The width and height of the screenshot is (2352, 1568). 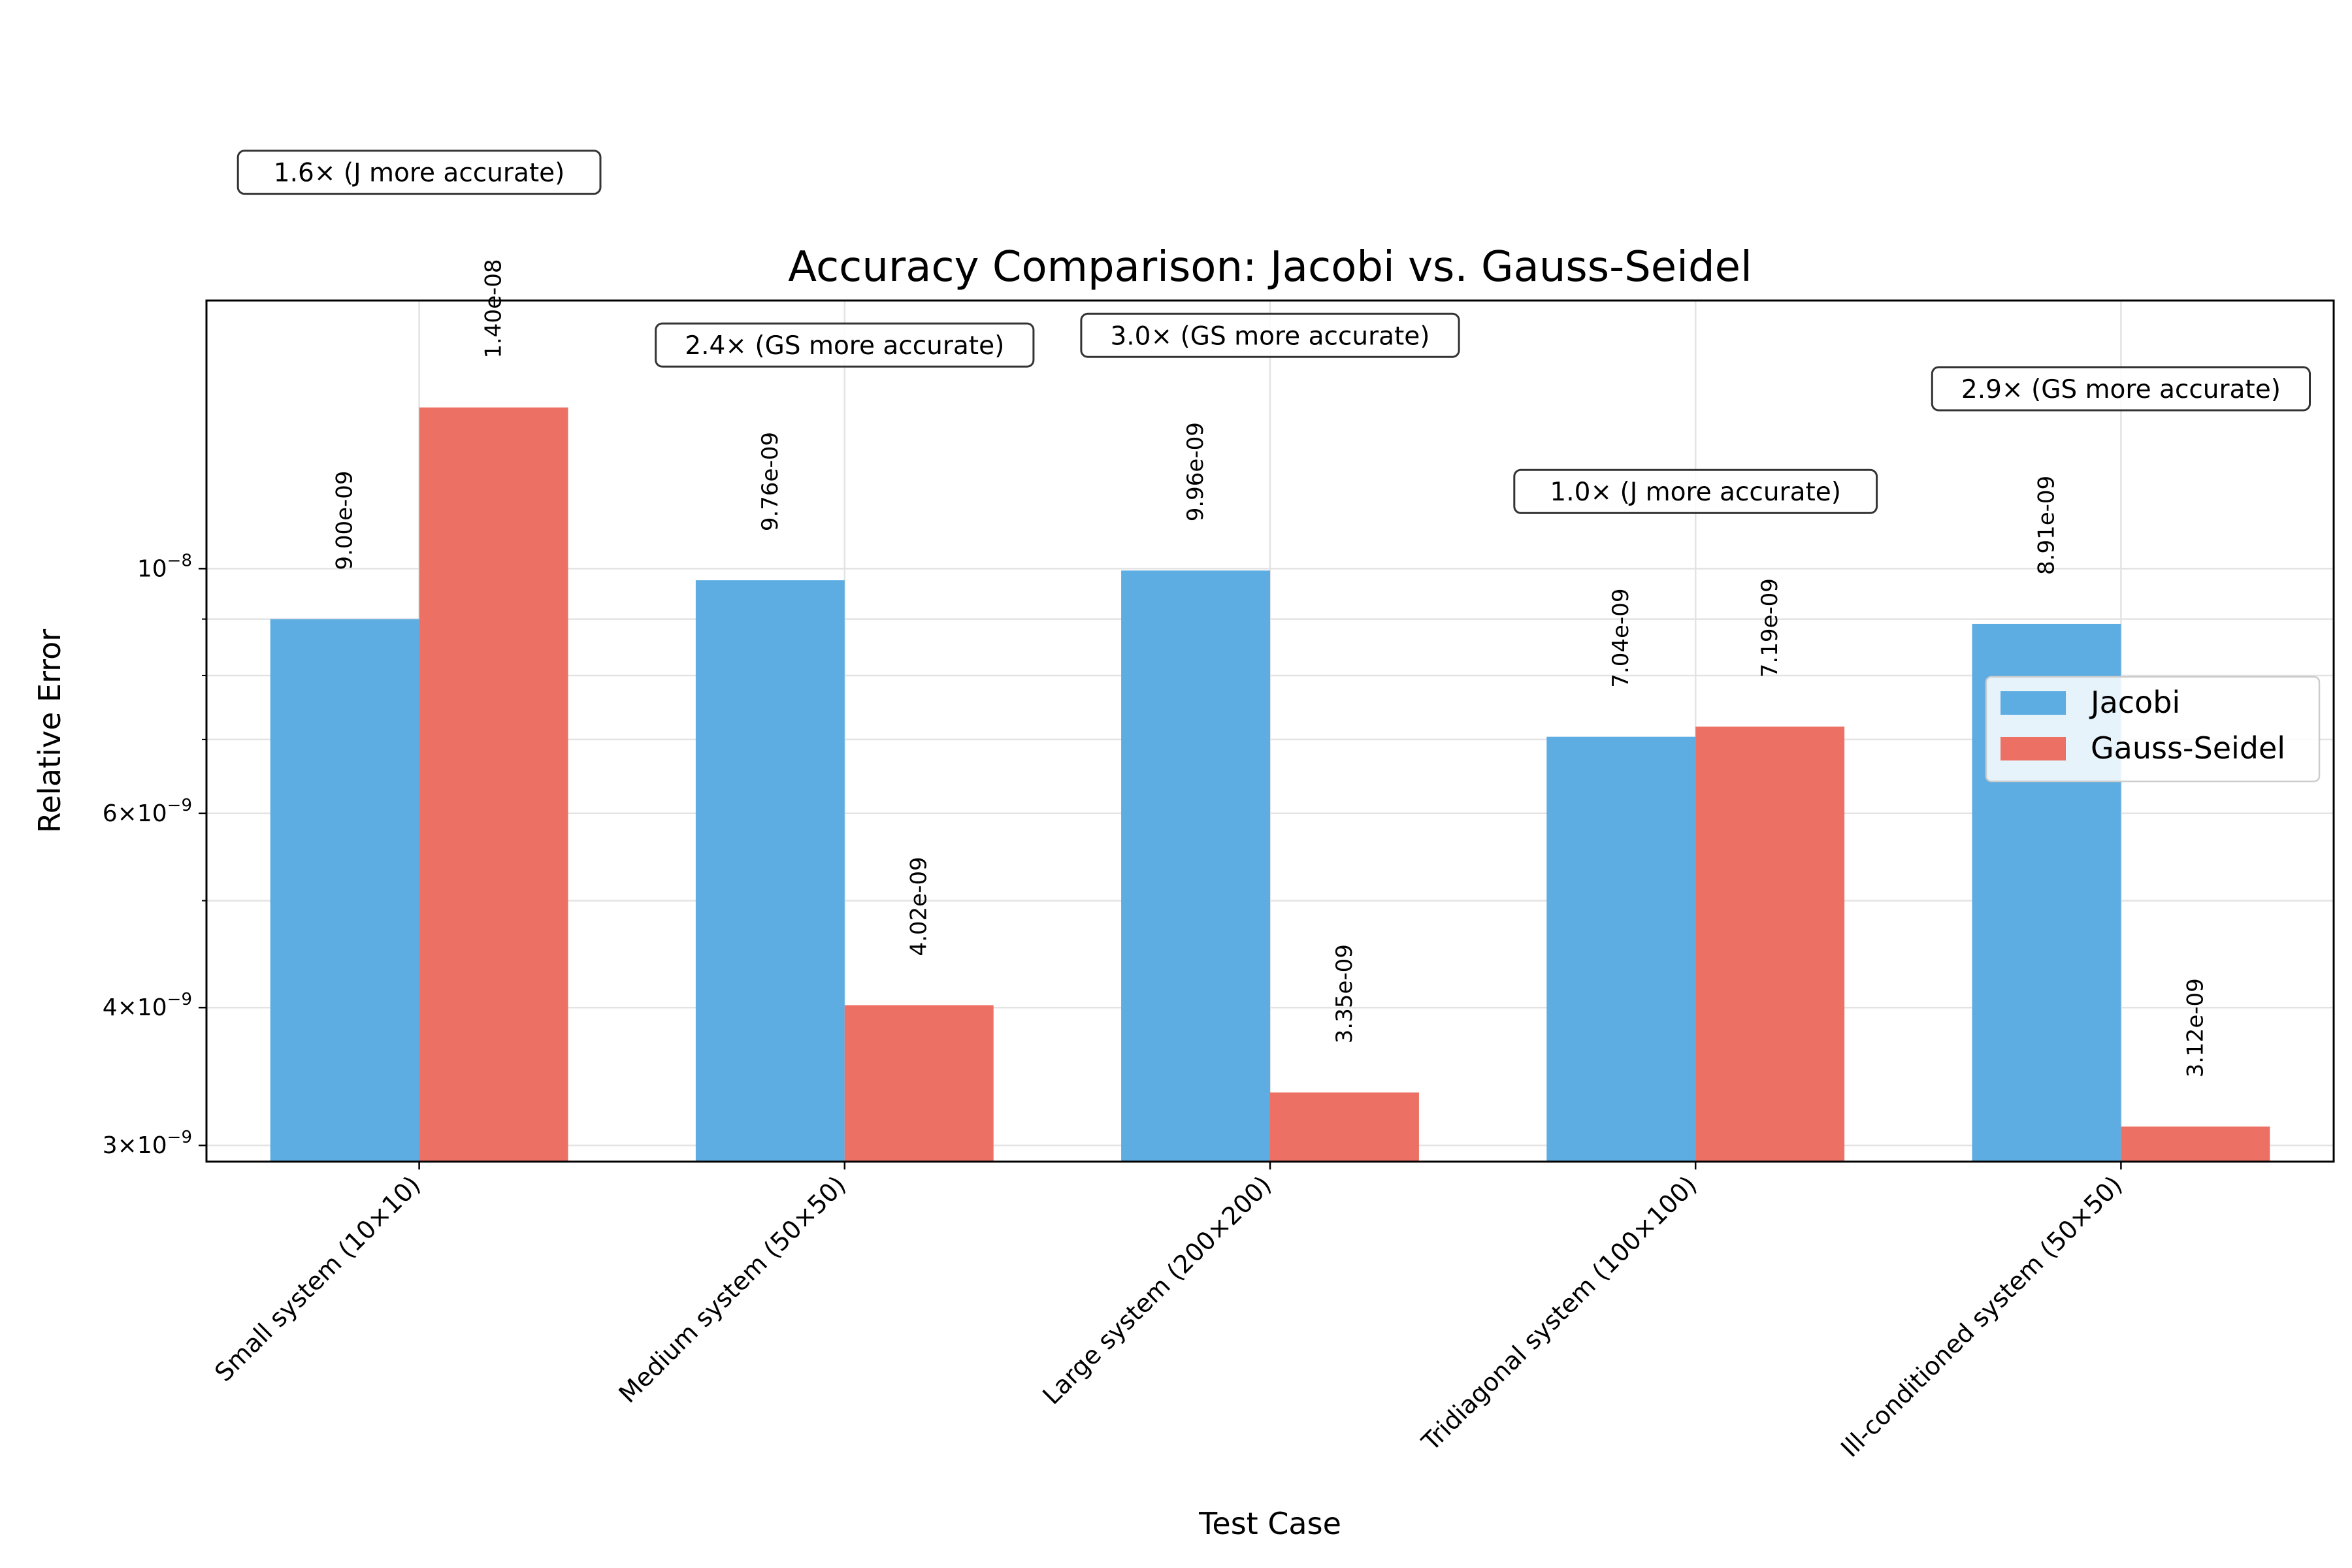 What do you see at coordinates (2188, 748) in the screenshot?
I see `legend-label: Gauss-Seidel` at bounding box center [2188, 748].